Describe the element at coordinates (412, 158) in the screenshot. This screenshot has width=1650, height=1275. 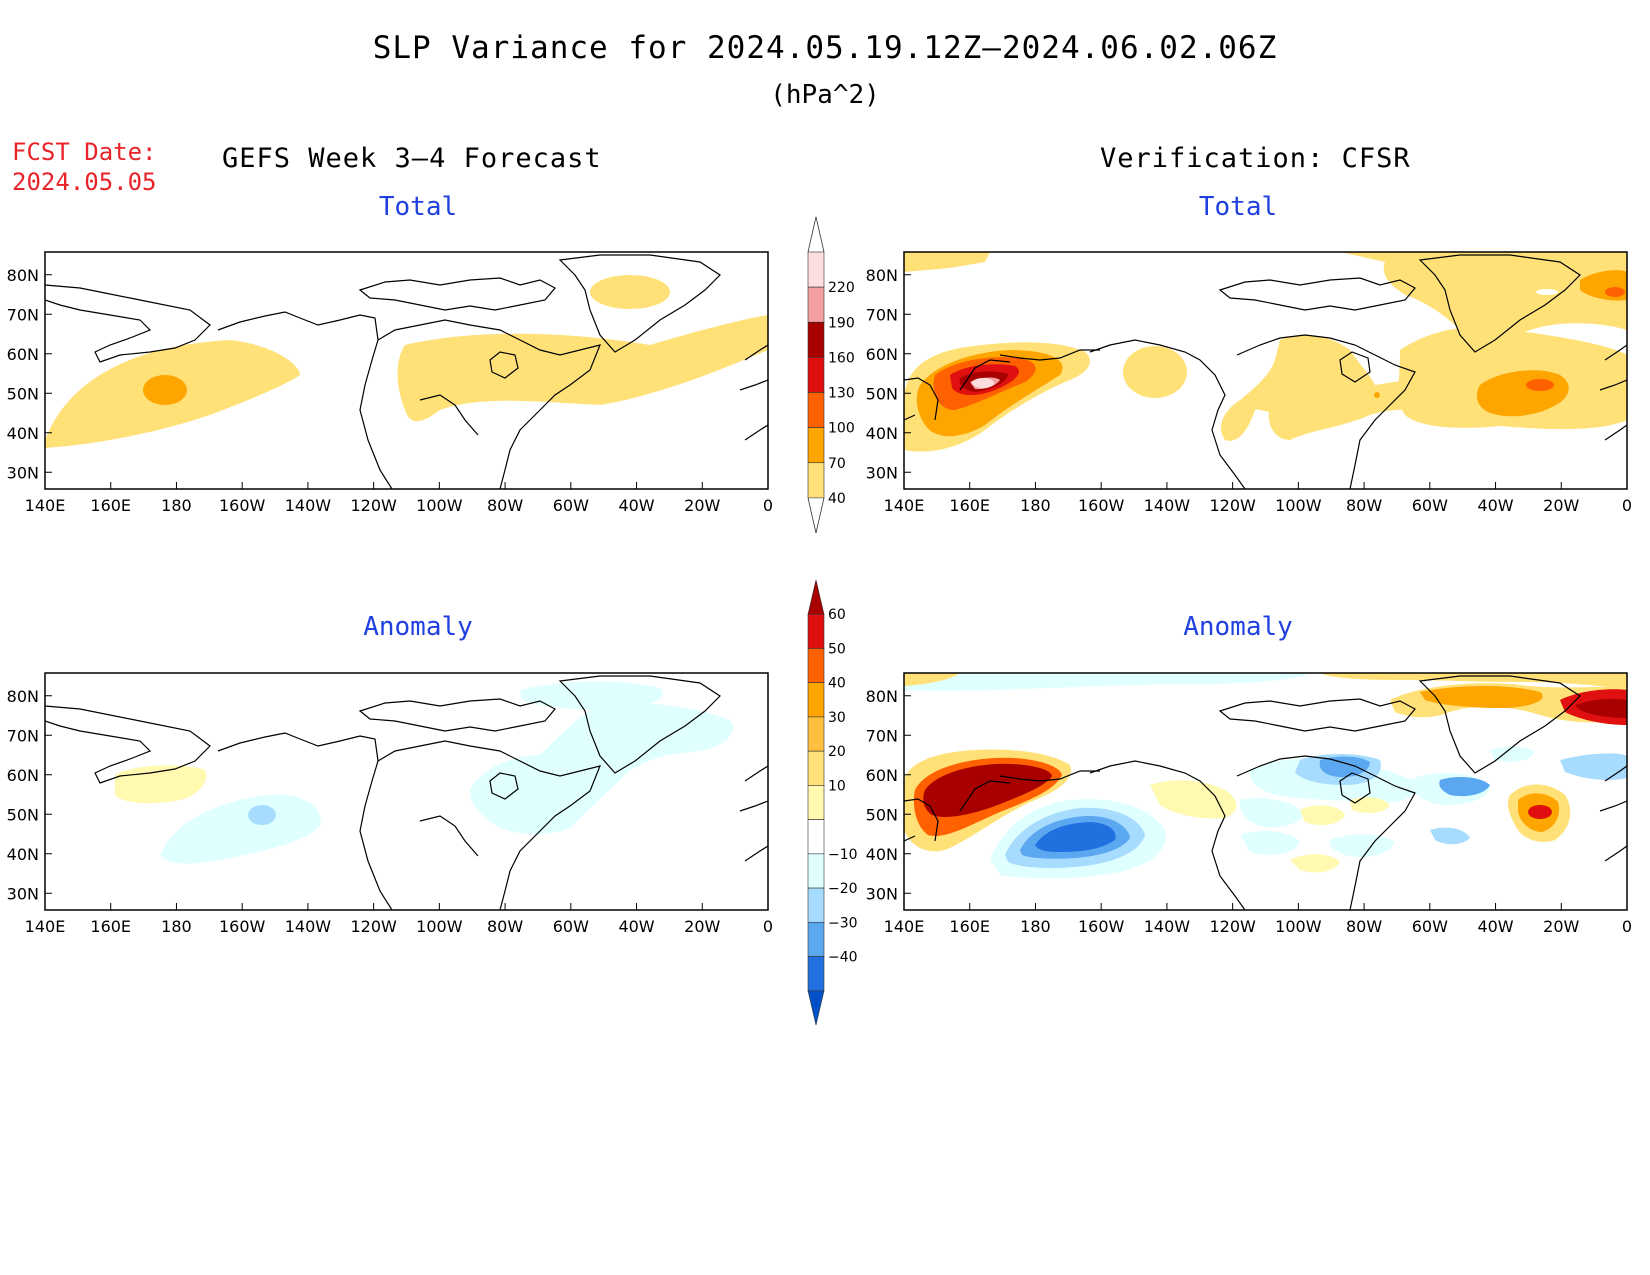
I see `left-column-heading: GEFS Week 3–4 Forecast` at that location.